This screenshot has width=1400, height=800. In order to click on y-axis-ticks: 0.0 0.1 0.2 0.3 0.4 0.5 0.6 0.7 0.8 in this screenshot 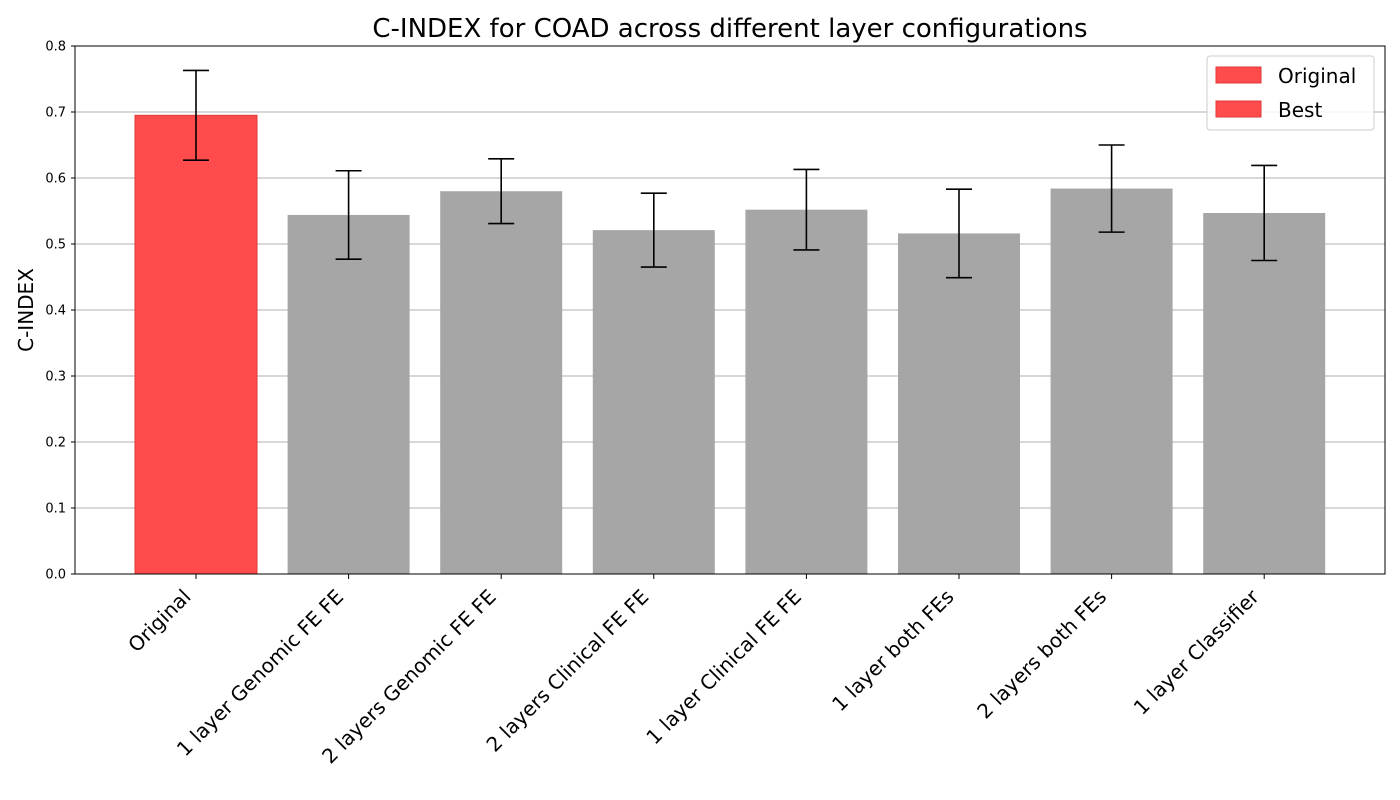, I will do `click(60, 311)`.